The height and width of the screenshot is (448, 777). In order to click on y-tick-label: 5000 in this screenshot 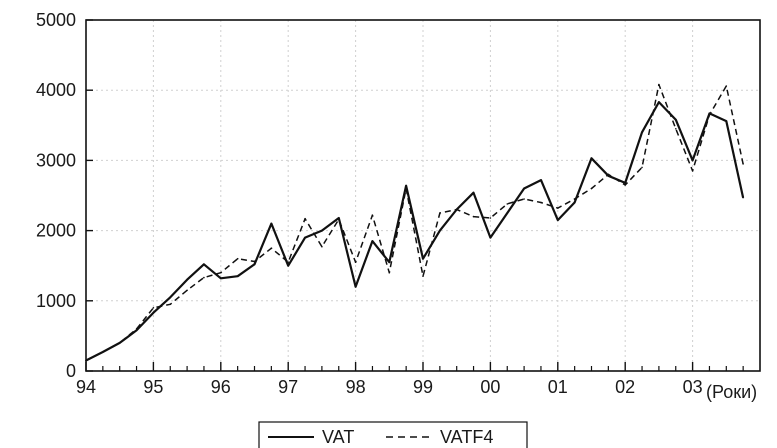, I will do `click(56, 20)`.